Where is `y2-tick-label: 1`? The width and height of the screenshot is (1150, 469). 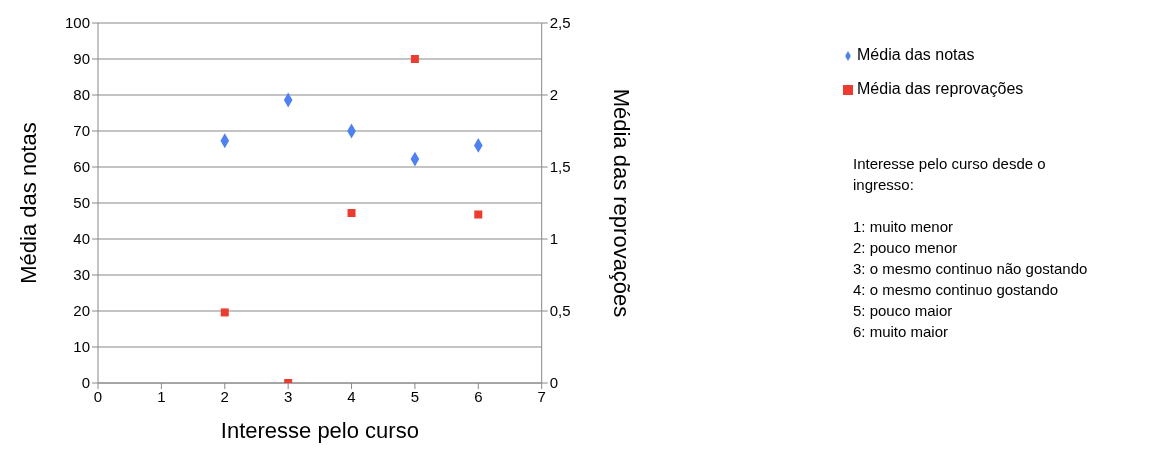
y2-tick-label: 1 is located at coordinates (554, 239).